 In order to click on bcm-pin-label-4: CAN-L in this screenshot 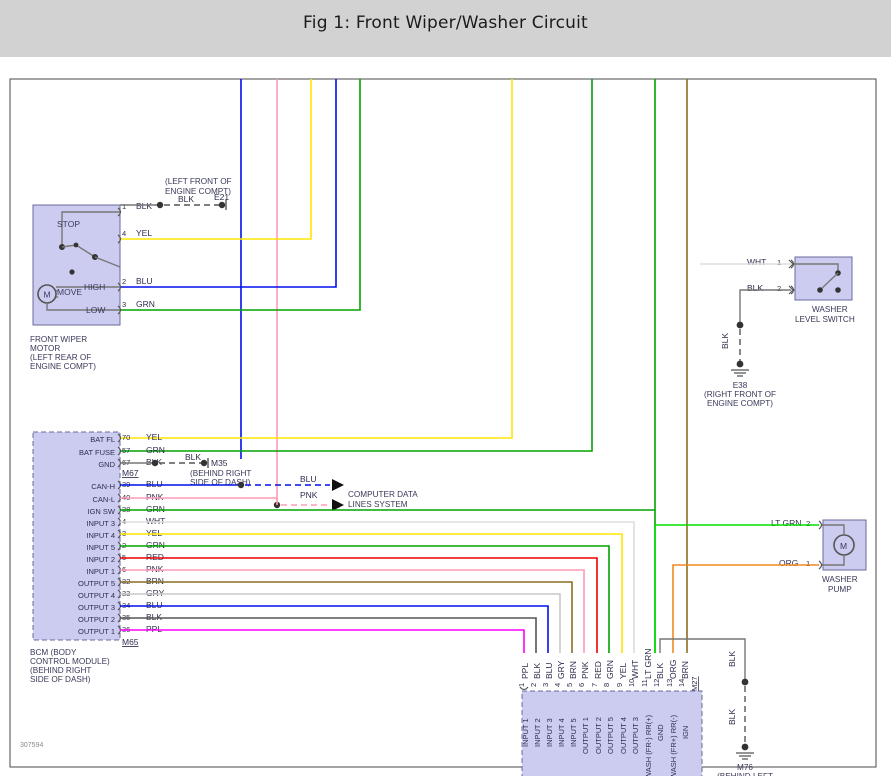, I will do `click(103, 499)`.